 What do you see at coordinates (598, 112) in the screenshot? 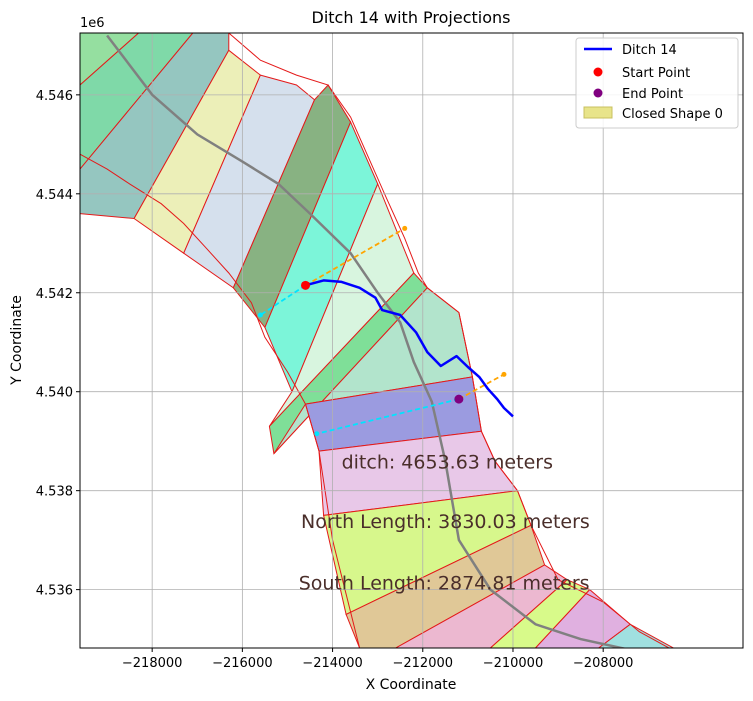
I see `legend-swatch-shape` at bounding box center [598, 112].